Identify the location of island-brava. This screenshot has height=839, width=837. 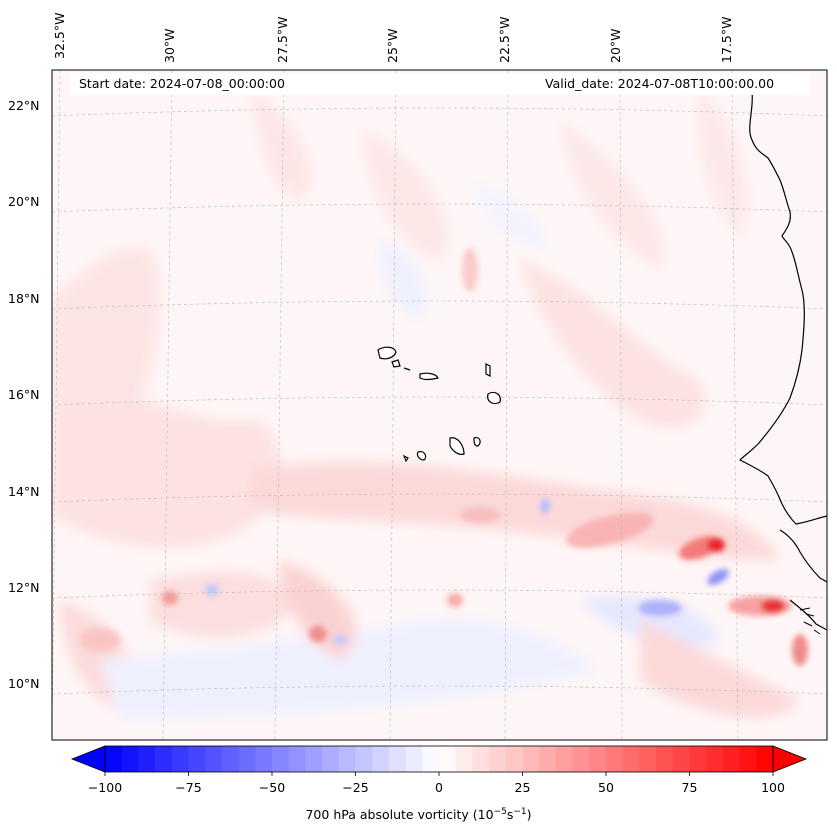
(405, 458).